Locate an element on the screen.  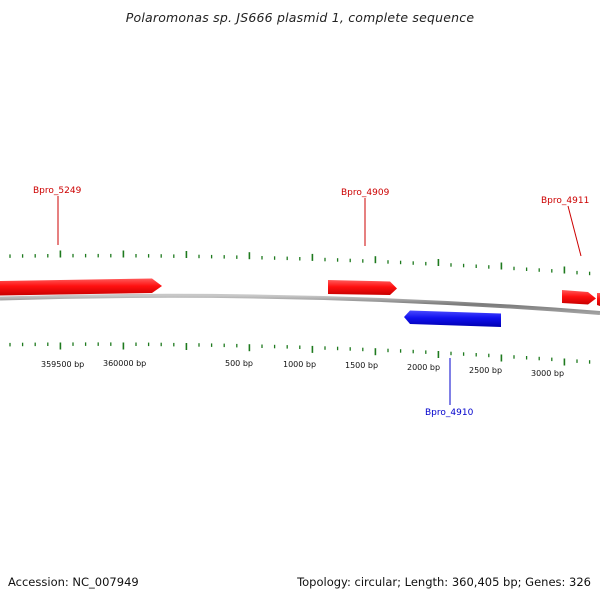
inner-tick-ring is located at coordinates (300, 354).